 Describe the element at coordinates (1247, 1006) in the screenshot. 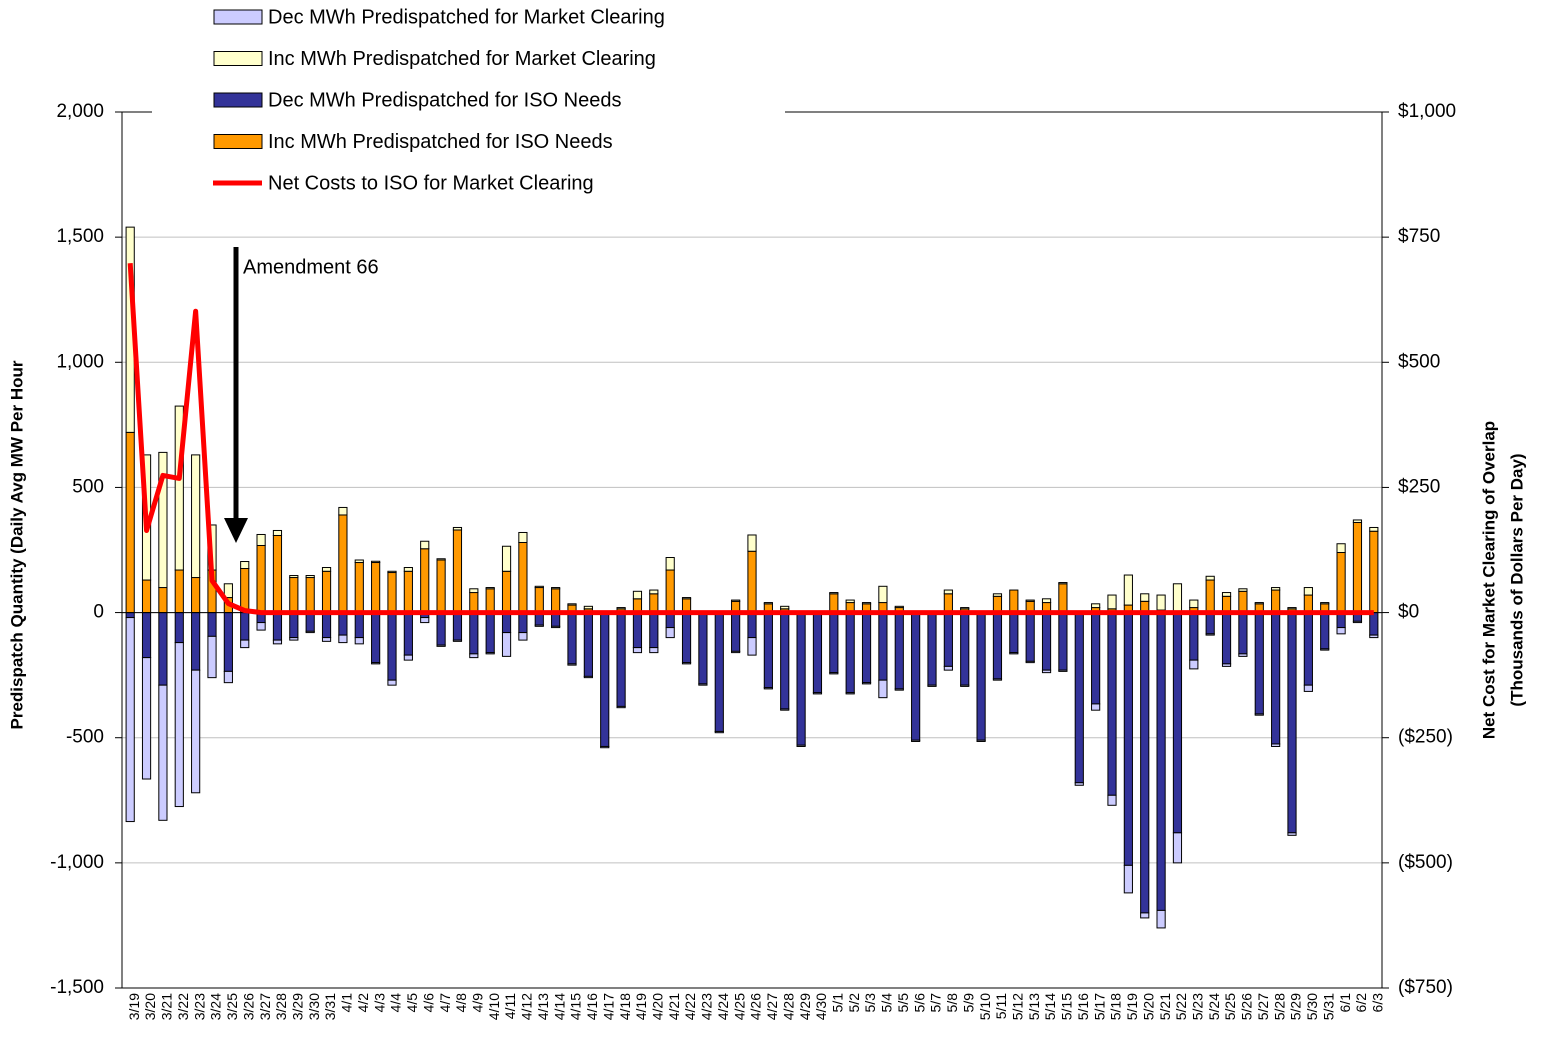

I see `x-tick-label: 5/26` at that location.